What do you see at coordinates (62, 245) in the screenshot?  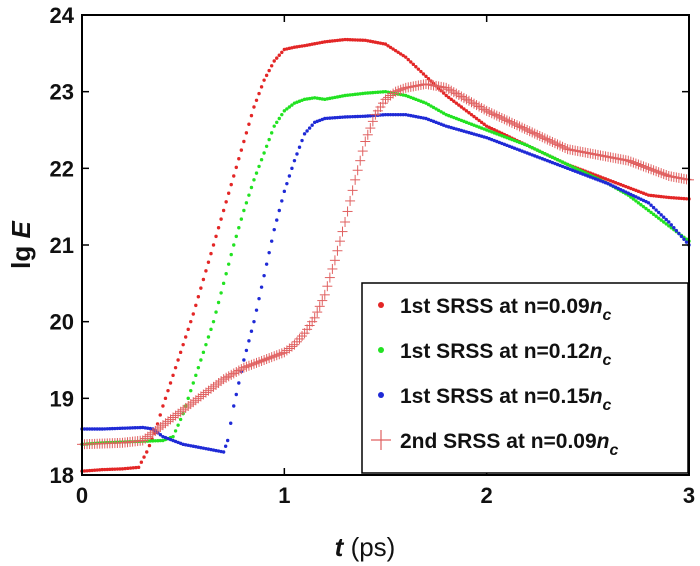 I see `y-tick-label: 21` at bounding box center [62, 245].